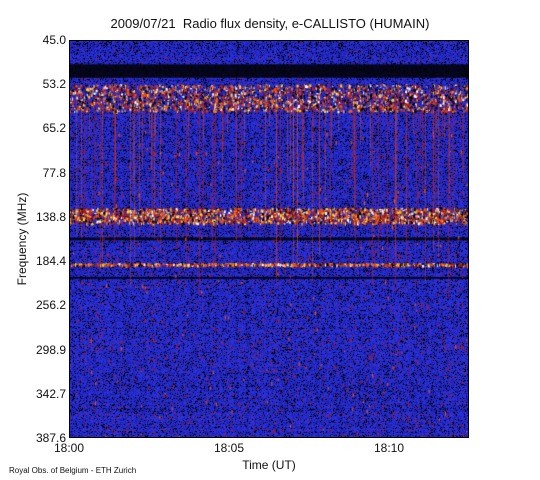 The width and height of the screenshot is (540, 480). What do you see at coordinates (54, 84) in the screenshot?
I see `y-tick-label: 53.2` at bounding box center [54, 84].